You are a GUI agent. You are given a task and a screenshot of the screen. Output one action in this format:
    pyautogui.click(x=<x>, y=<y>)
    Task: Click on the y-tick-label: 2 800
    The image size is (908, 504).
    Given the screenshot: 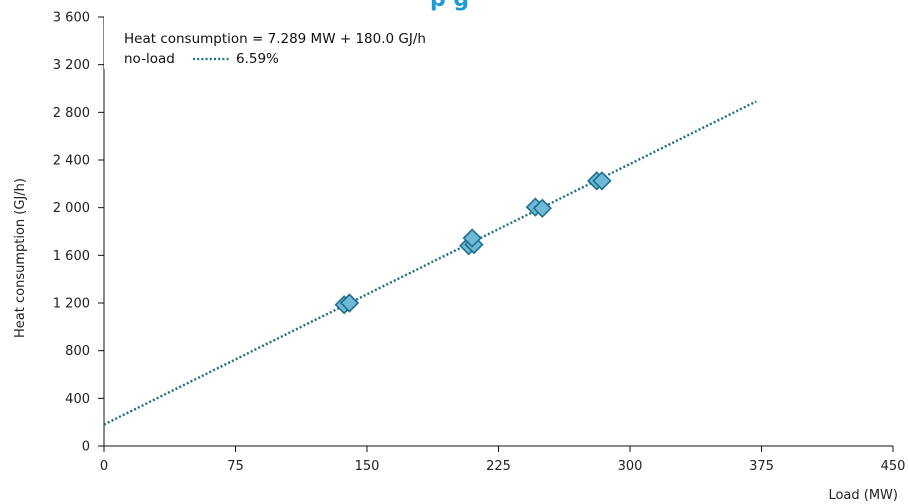 What is the action you would take?
    pyautogui.click(x=71, y=113)
    